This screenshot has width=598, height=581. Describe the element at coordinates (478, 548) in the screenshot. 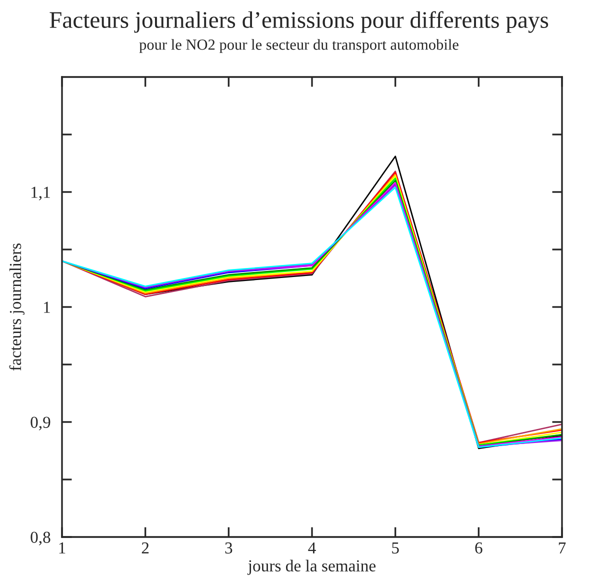

I see `x-tick-label: 6` at that location.